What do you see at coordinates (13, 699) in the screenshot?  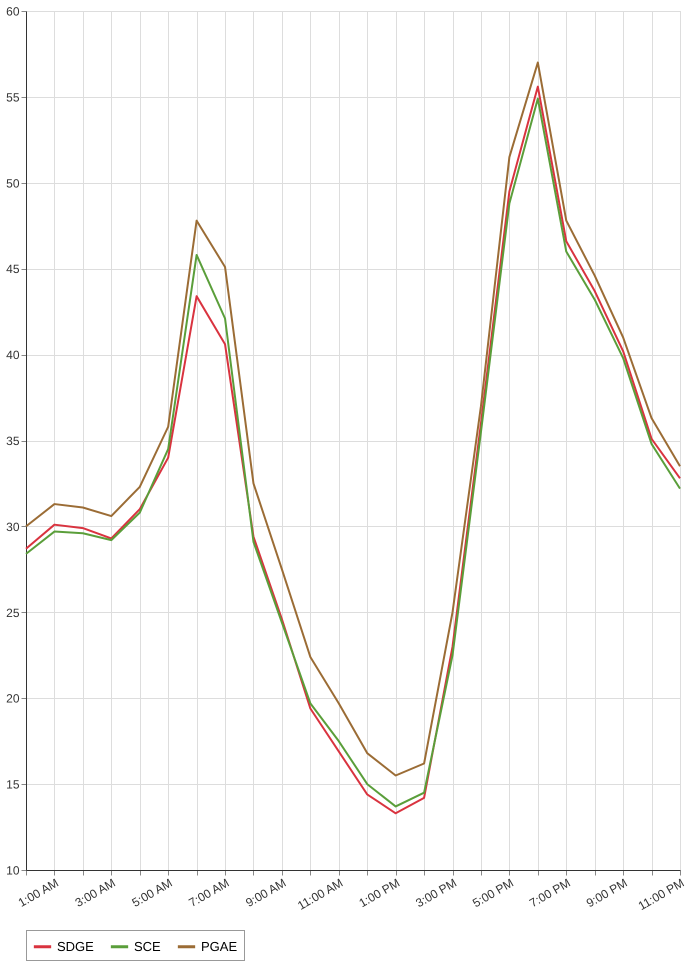 I see `y-tick-label: 20` at bounding box center [13, 699].